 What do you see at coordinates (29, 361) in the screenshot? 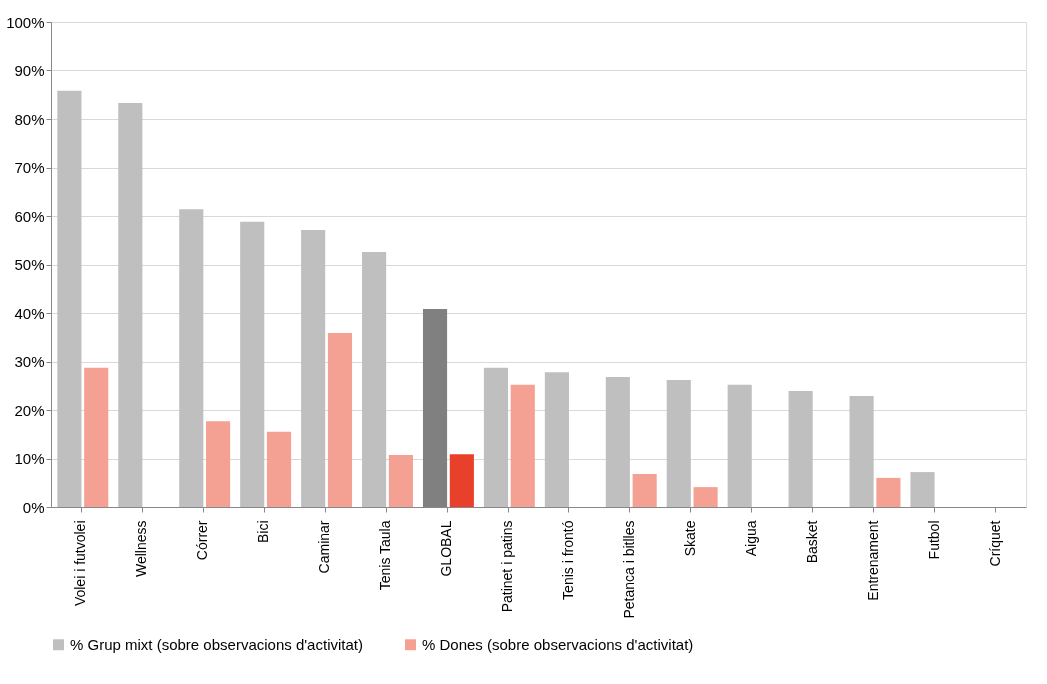
I see `y-tick-label: 30%` at bounding box center [29, 361].